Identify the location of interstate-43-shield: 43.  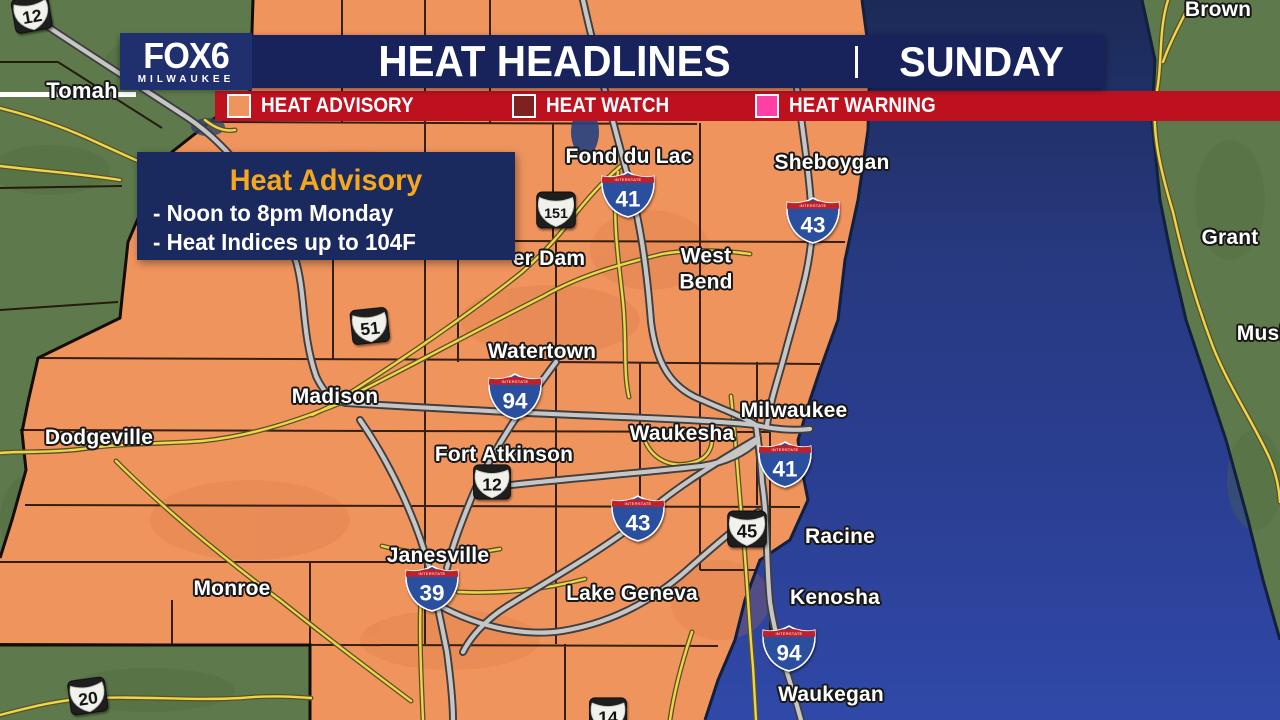
(813, 223).